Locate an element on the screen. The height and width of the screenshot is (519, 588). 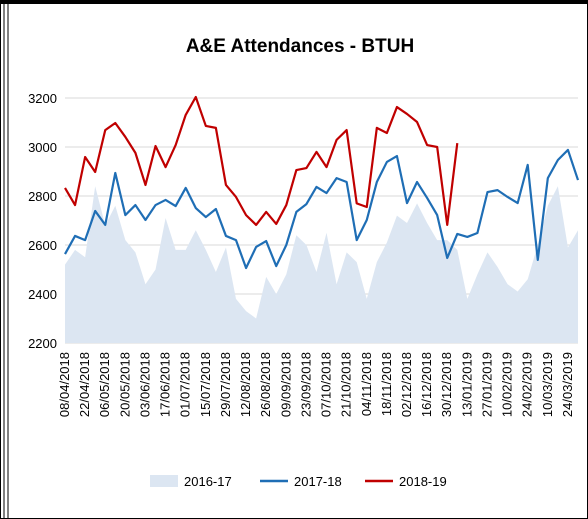
x-tick-label: 29/07/2018 is located at coordinates (225, 384).